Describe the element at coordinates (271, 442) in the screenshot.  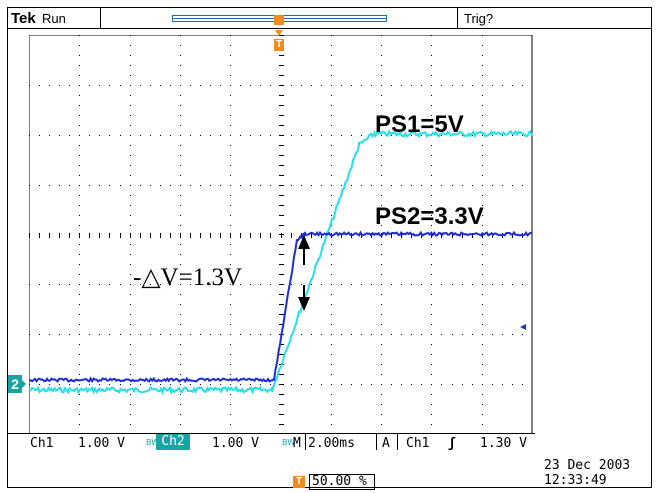
I see `readout-bar` at that location.